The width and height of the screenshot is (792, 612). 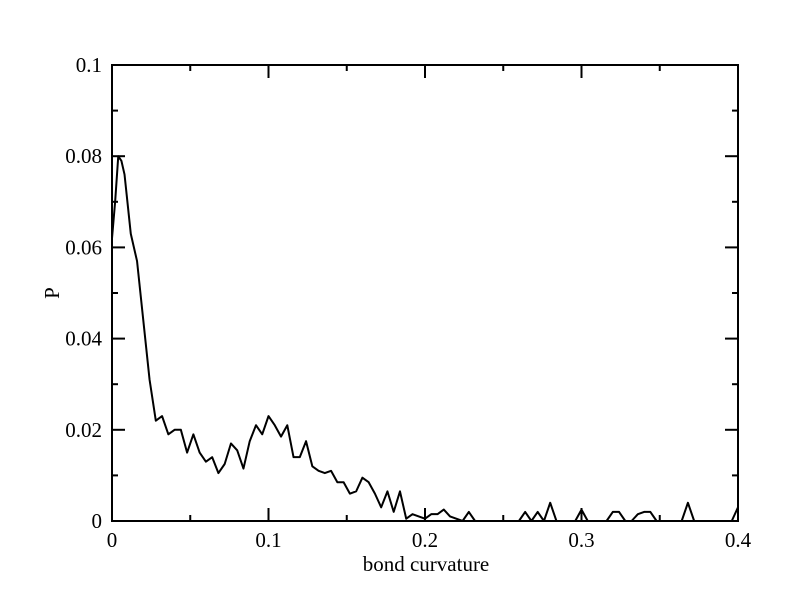 I want to click on y-tick-label: 0.1, so click(x=89, y=65).